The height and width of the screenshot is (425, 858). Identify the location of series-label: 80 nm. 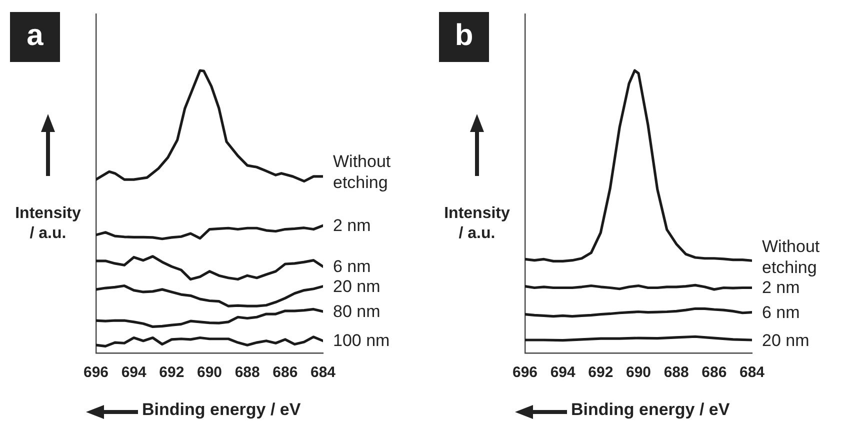
(357, 311).